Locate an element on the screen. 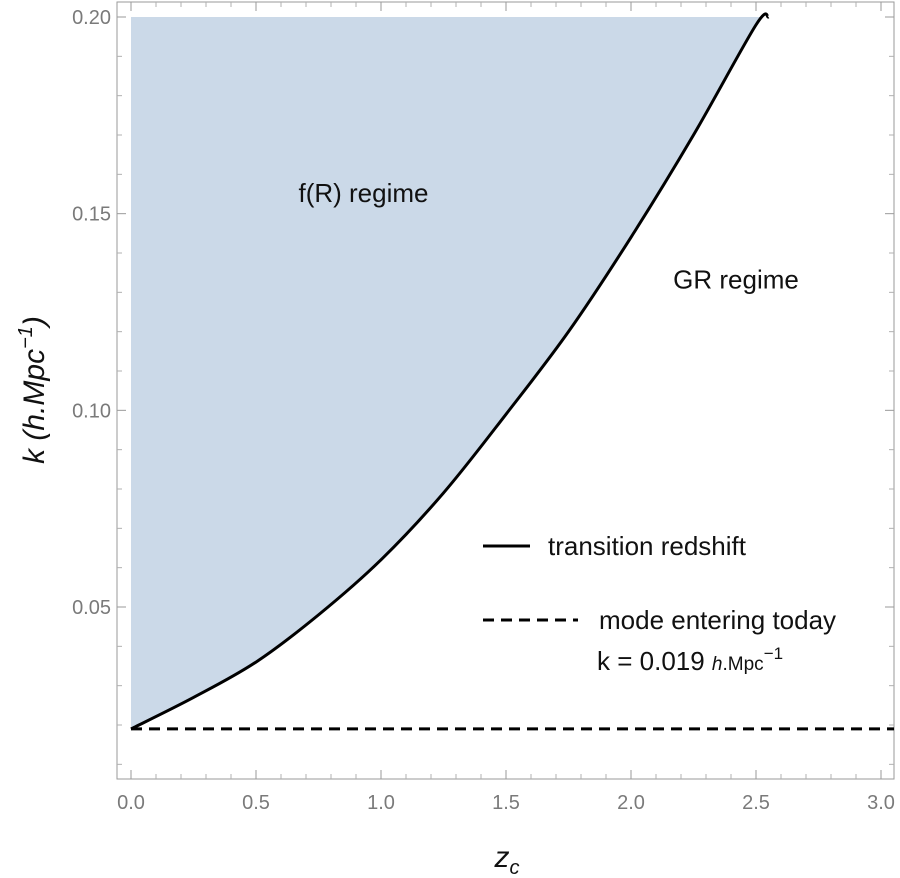  legend-label-transition-redshift: transition redshift is located at coordinates (647, 546).